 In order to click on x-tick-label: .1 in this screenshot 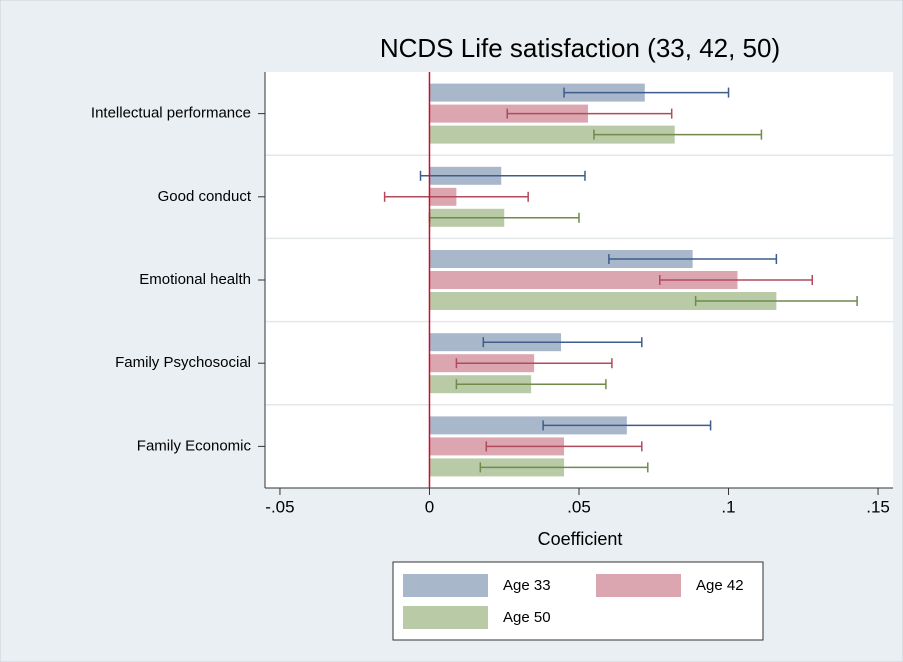, I will do `click(728, 506)`.